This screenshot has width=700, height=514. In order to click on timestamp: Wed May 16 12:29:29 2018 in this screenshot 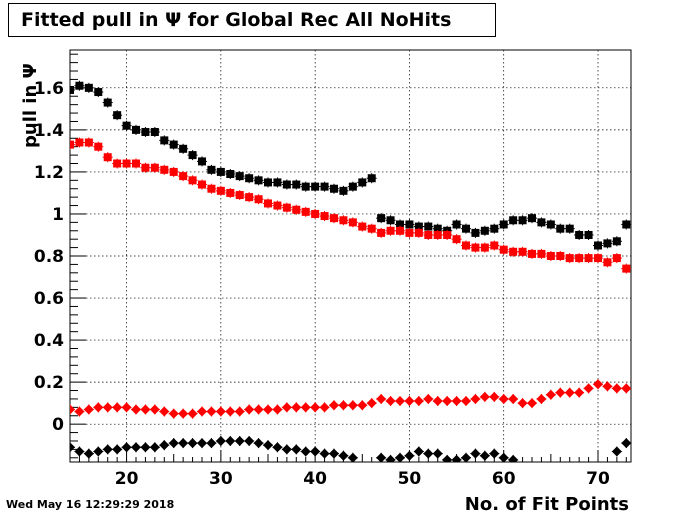, I will do `click(90, 504)`.